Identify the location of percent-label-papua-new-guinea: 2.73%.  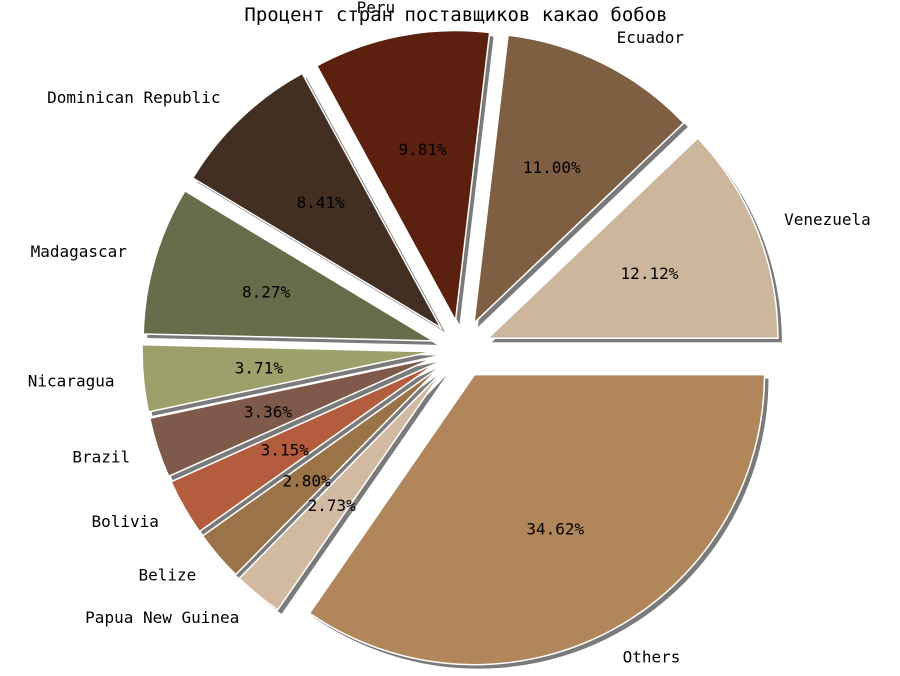
(332, 505).